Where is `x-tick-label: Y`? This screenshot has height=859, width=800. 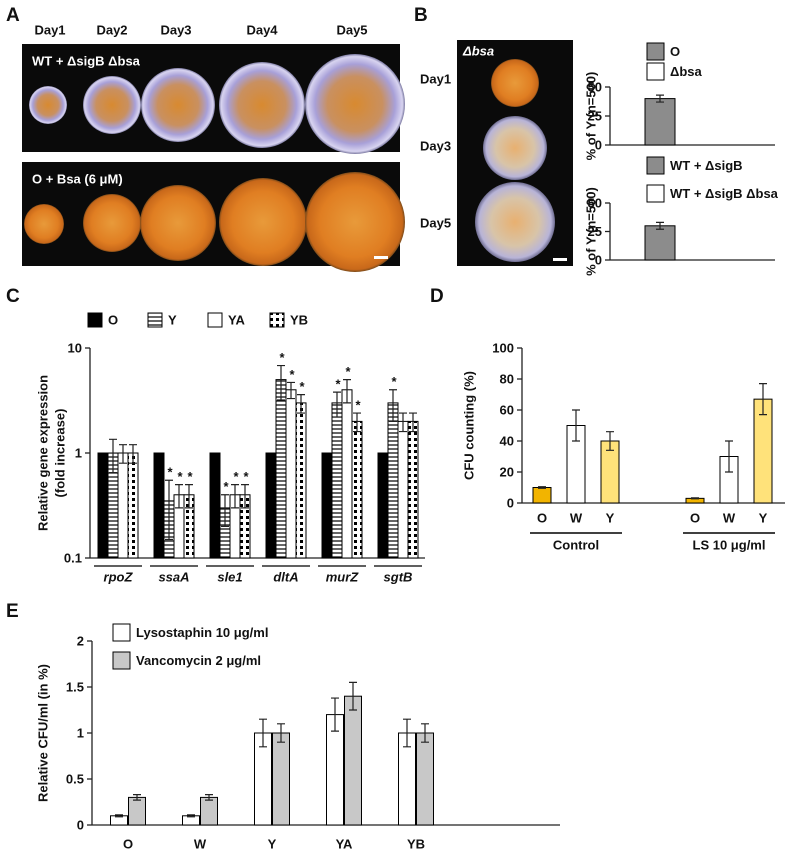 x-tick-label: Y is located at coordinates (763, 517).